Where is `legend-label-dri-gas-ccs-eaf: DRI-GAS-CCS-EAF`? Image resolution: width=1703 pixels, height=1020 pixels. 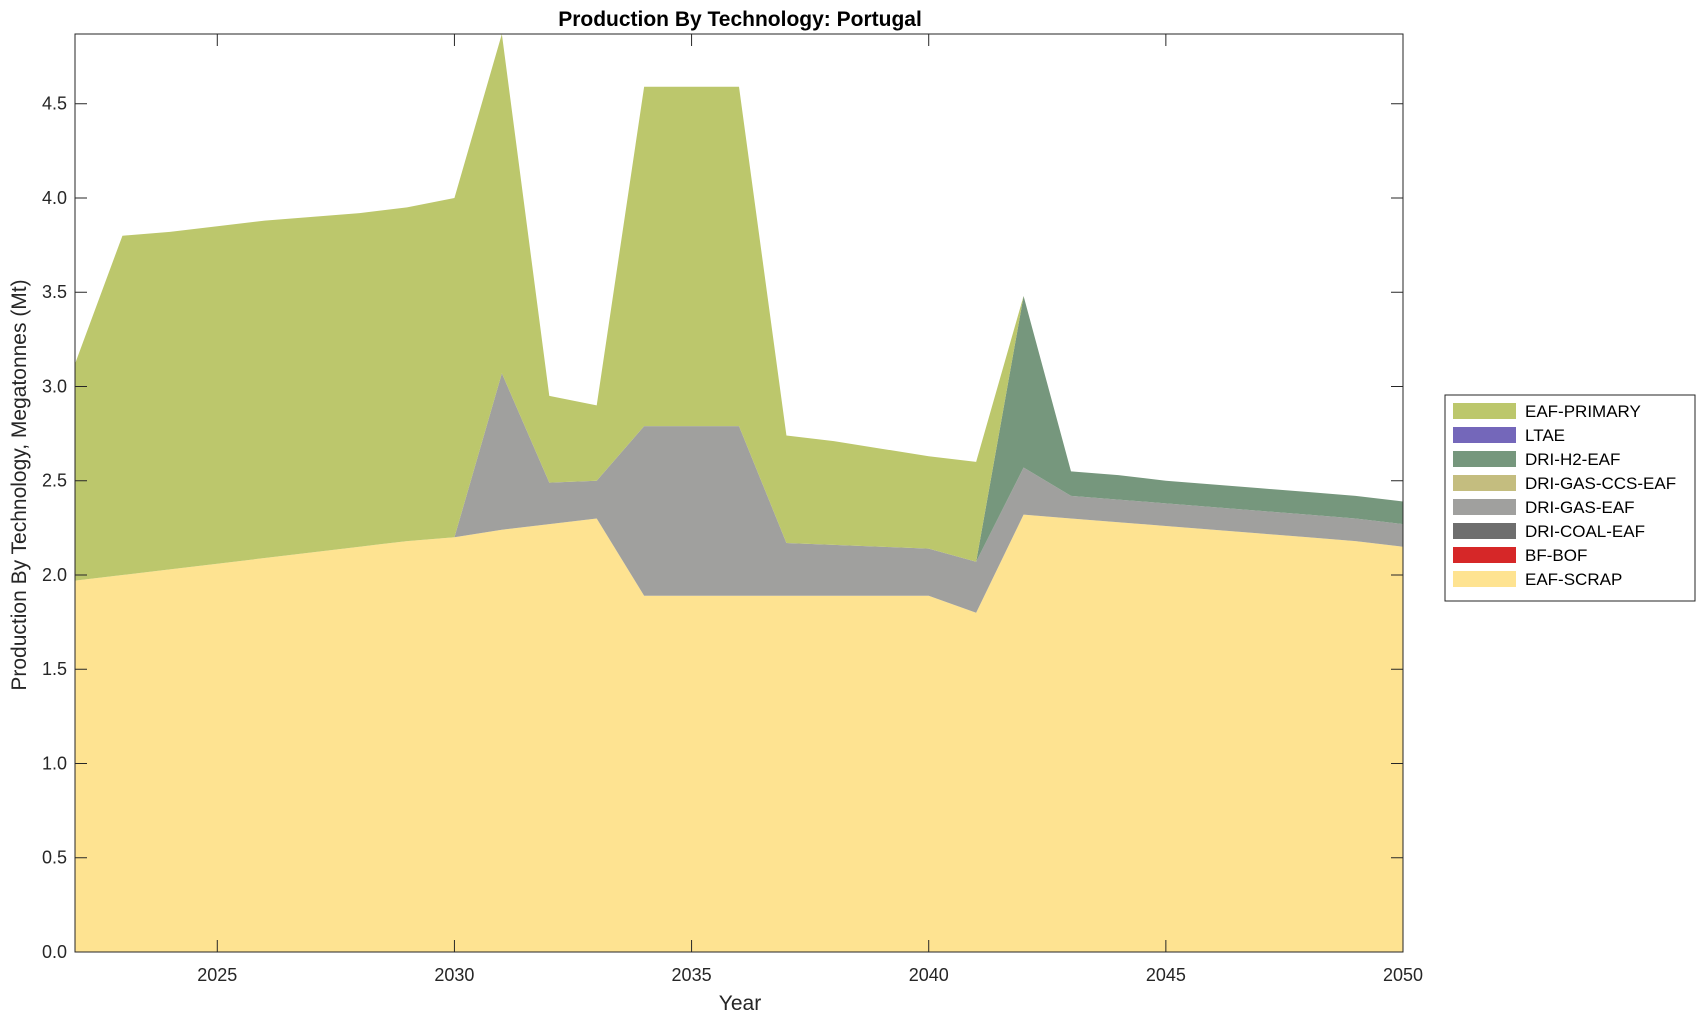
legend-label-dri-gas-ccs-eaf: DRI-GAS-CCS-EAF is located at coordinates (1600, 483).